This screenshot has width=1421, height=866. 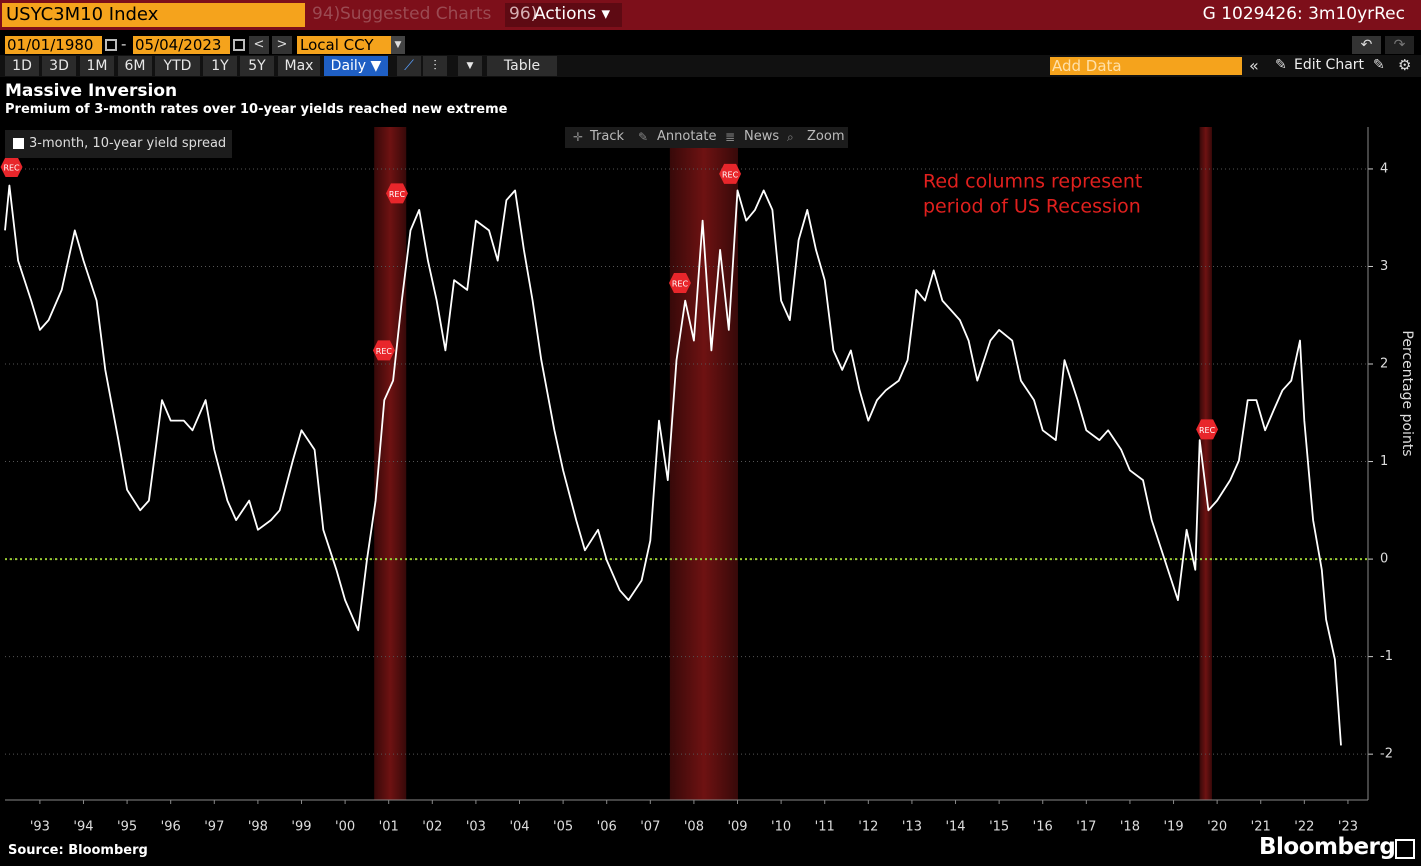 What do you see at coordinates (1348, 827) in the screenshot?
I see `x-tick-label: '23` at bounding box center [1348, 827].